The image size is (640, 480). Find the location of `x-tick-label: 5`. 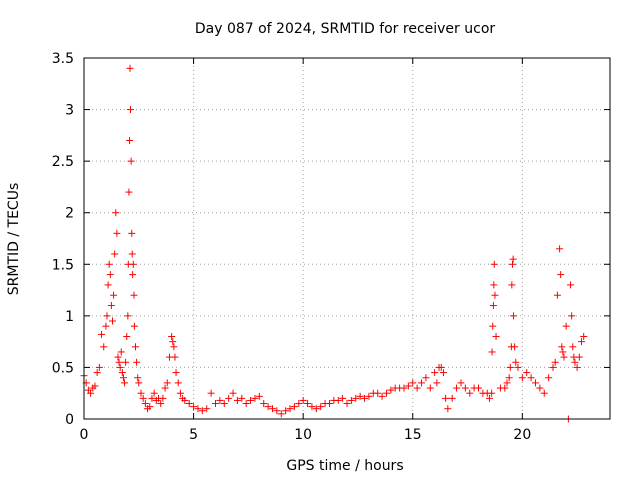

x-tick-label: 5 is located at coordinates (193, 435).